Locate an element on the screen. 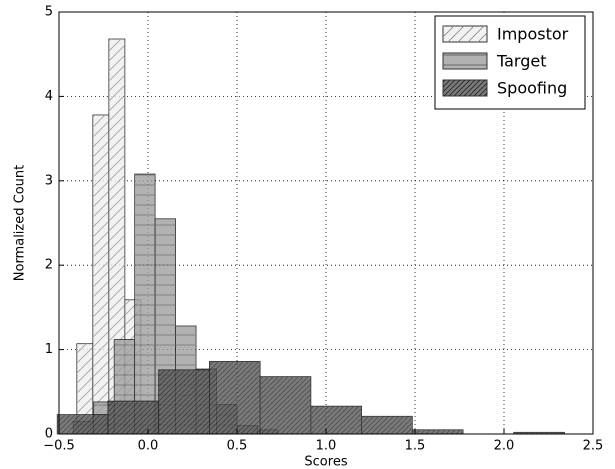 This screenshot has height=469, width=615. y-tick-label: 2 is located at coordinates (49, 265).